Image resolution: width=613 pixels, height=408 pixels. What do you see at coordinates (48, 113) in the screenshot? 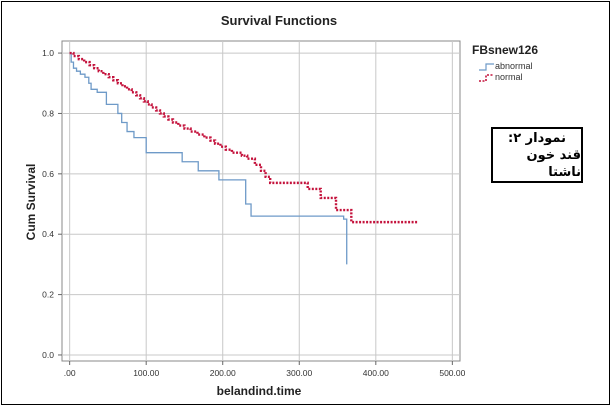
I see `y-tick-label: 0.8` at bounding box center [48, 113].